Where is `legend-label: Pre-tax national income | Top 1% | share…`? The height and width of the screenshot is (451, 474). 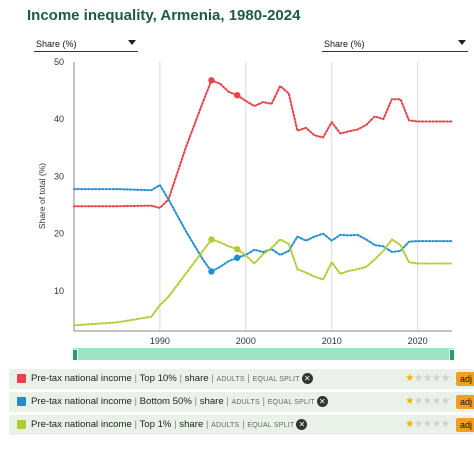 legend-label: Pre-tax national income | Top 1% | share… is located at coordinates (169, 425).